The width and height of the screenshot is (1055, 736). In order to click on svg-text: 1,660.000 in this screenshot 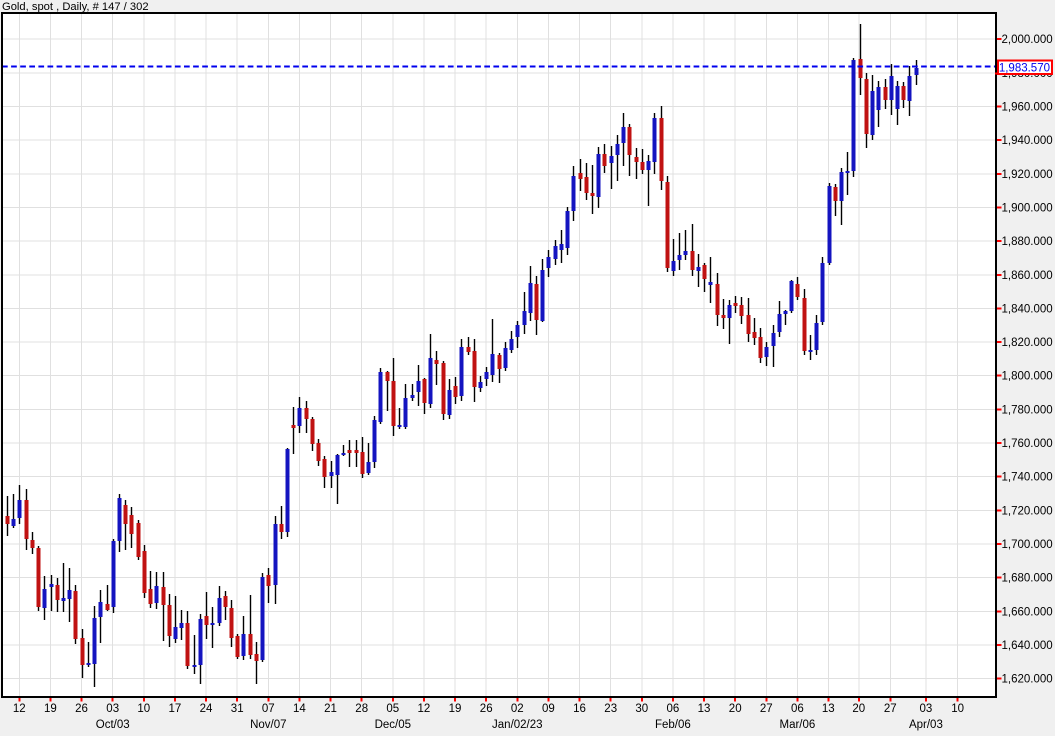, I will do `click(1027, 612)`.